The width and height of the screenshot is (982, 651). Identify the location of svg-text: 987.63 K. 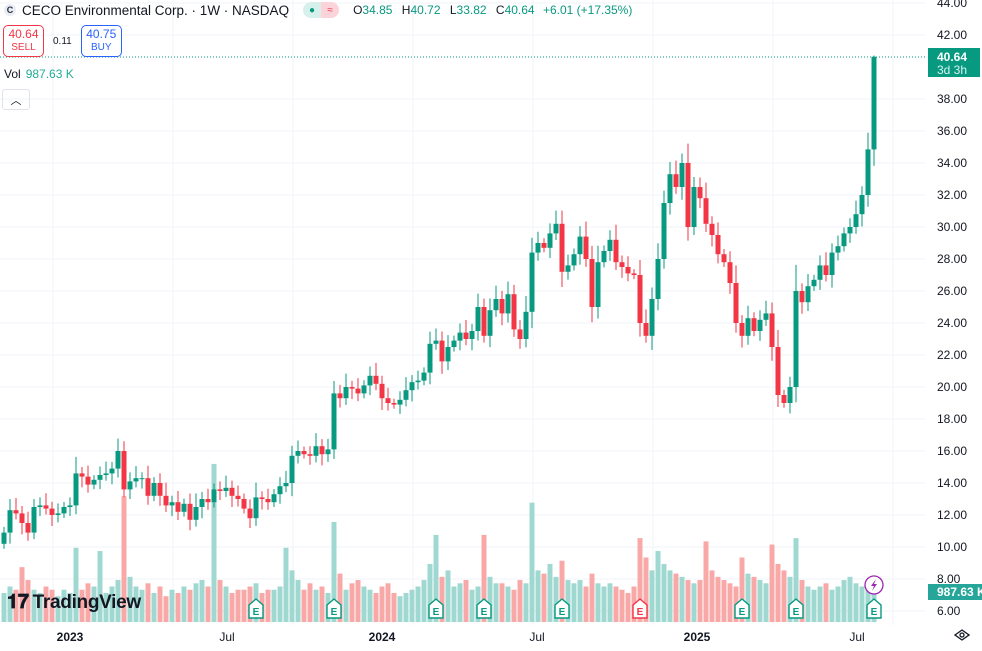
(959, 592).